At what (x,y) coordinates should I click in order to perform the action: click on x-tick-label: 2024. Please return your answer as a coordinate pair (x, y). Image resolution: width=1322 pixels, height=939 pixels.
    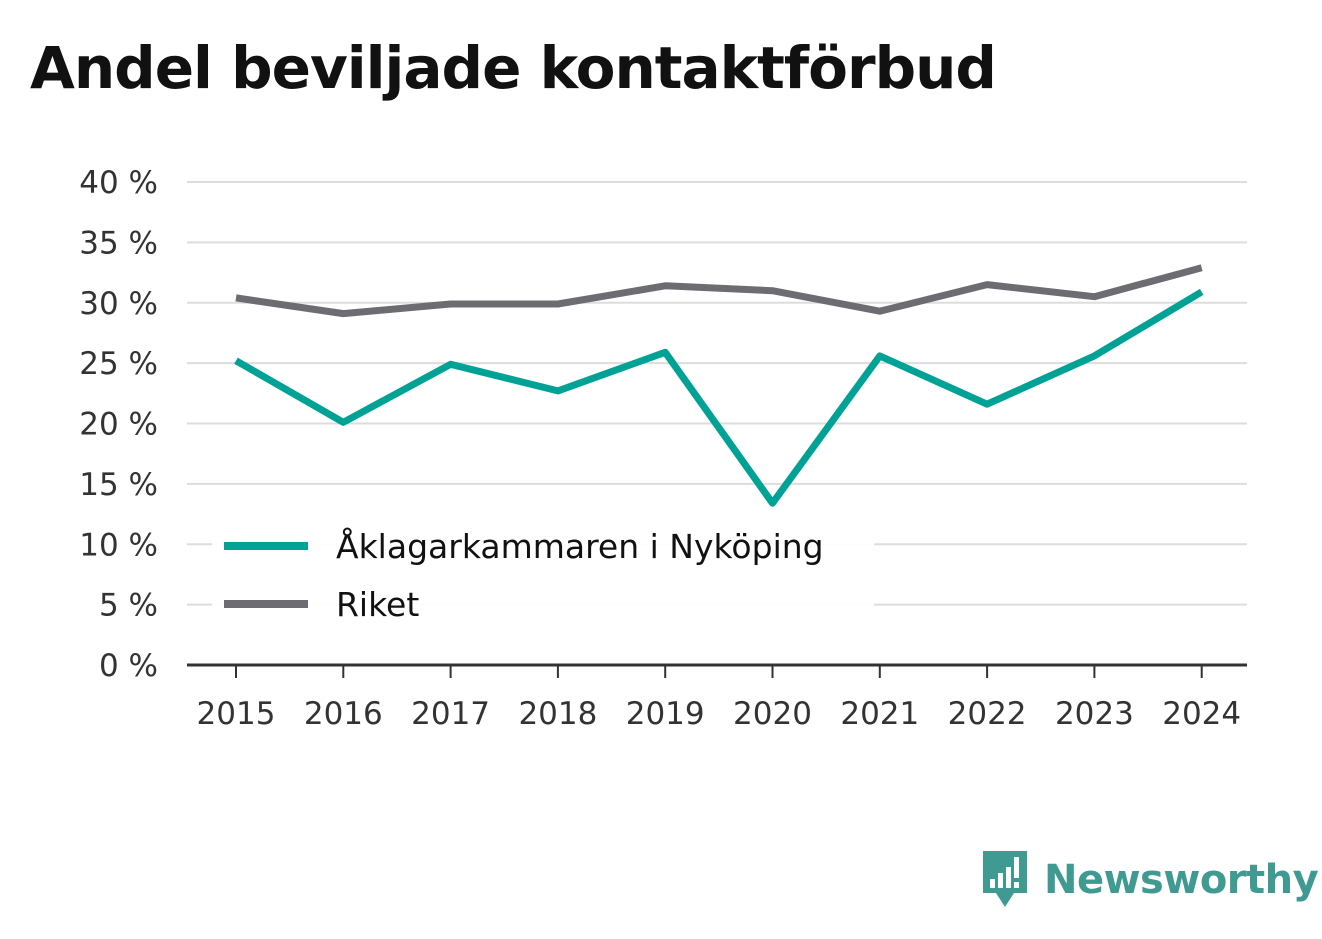
    Looking at the image, I should click on (1201, 714).